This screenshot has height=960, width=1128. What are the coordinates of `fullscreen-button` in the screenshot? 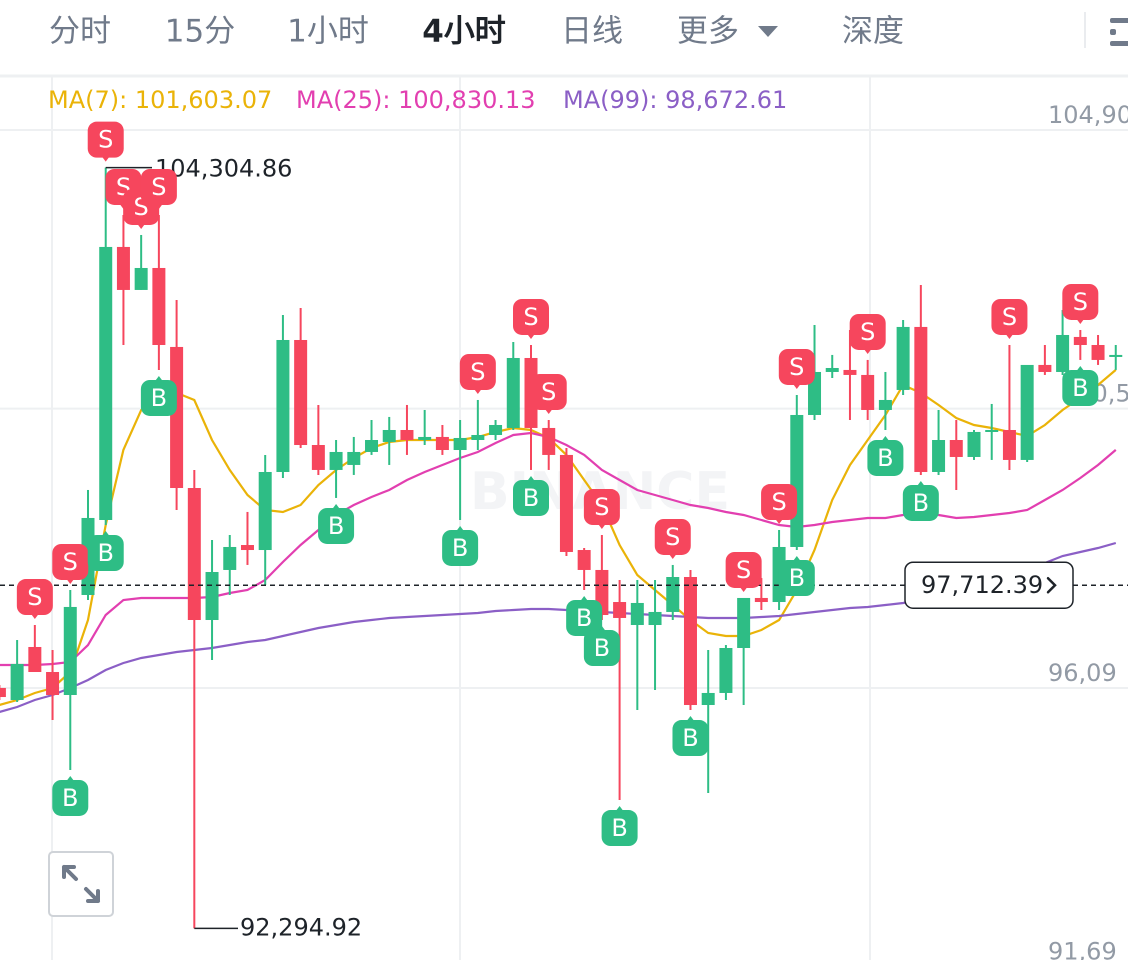 It's located at (81, 884).